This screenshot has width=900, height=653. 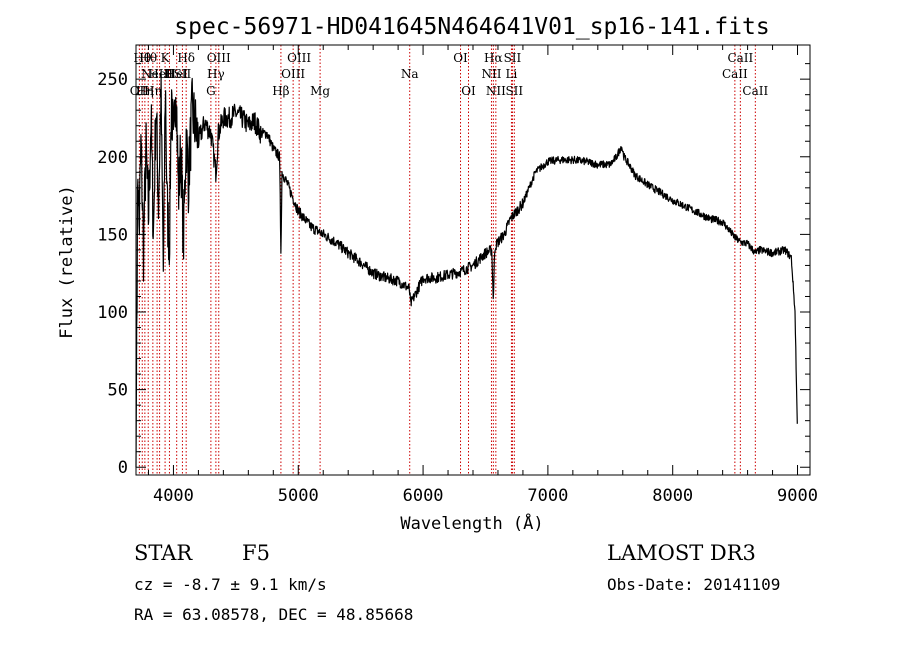 What do you see at coordinates (423, 496) in the screenshot?
I see `x-tick-label: 6000` at bounding box center [423, 496].